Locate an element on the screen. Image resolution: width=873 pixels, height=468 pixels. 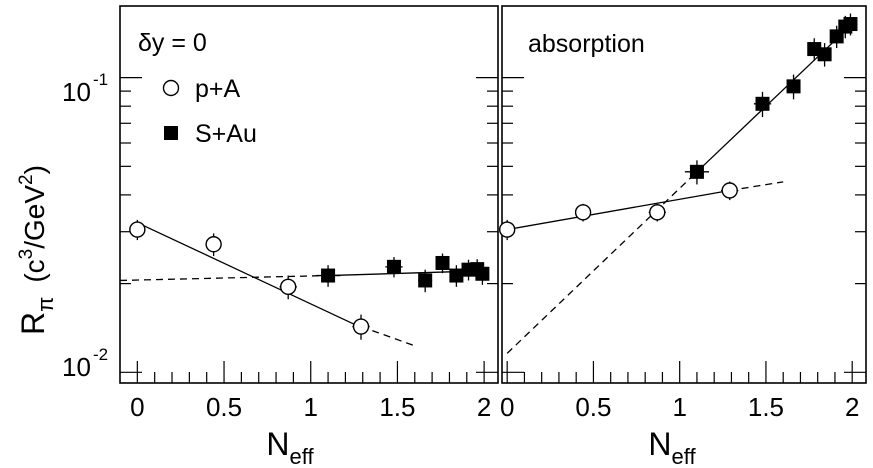
legend-item-sau: S+Au is located at coordinates (210, 134).